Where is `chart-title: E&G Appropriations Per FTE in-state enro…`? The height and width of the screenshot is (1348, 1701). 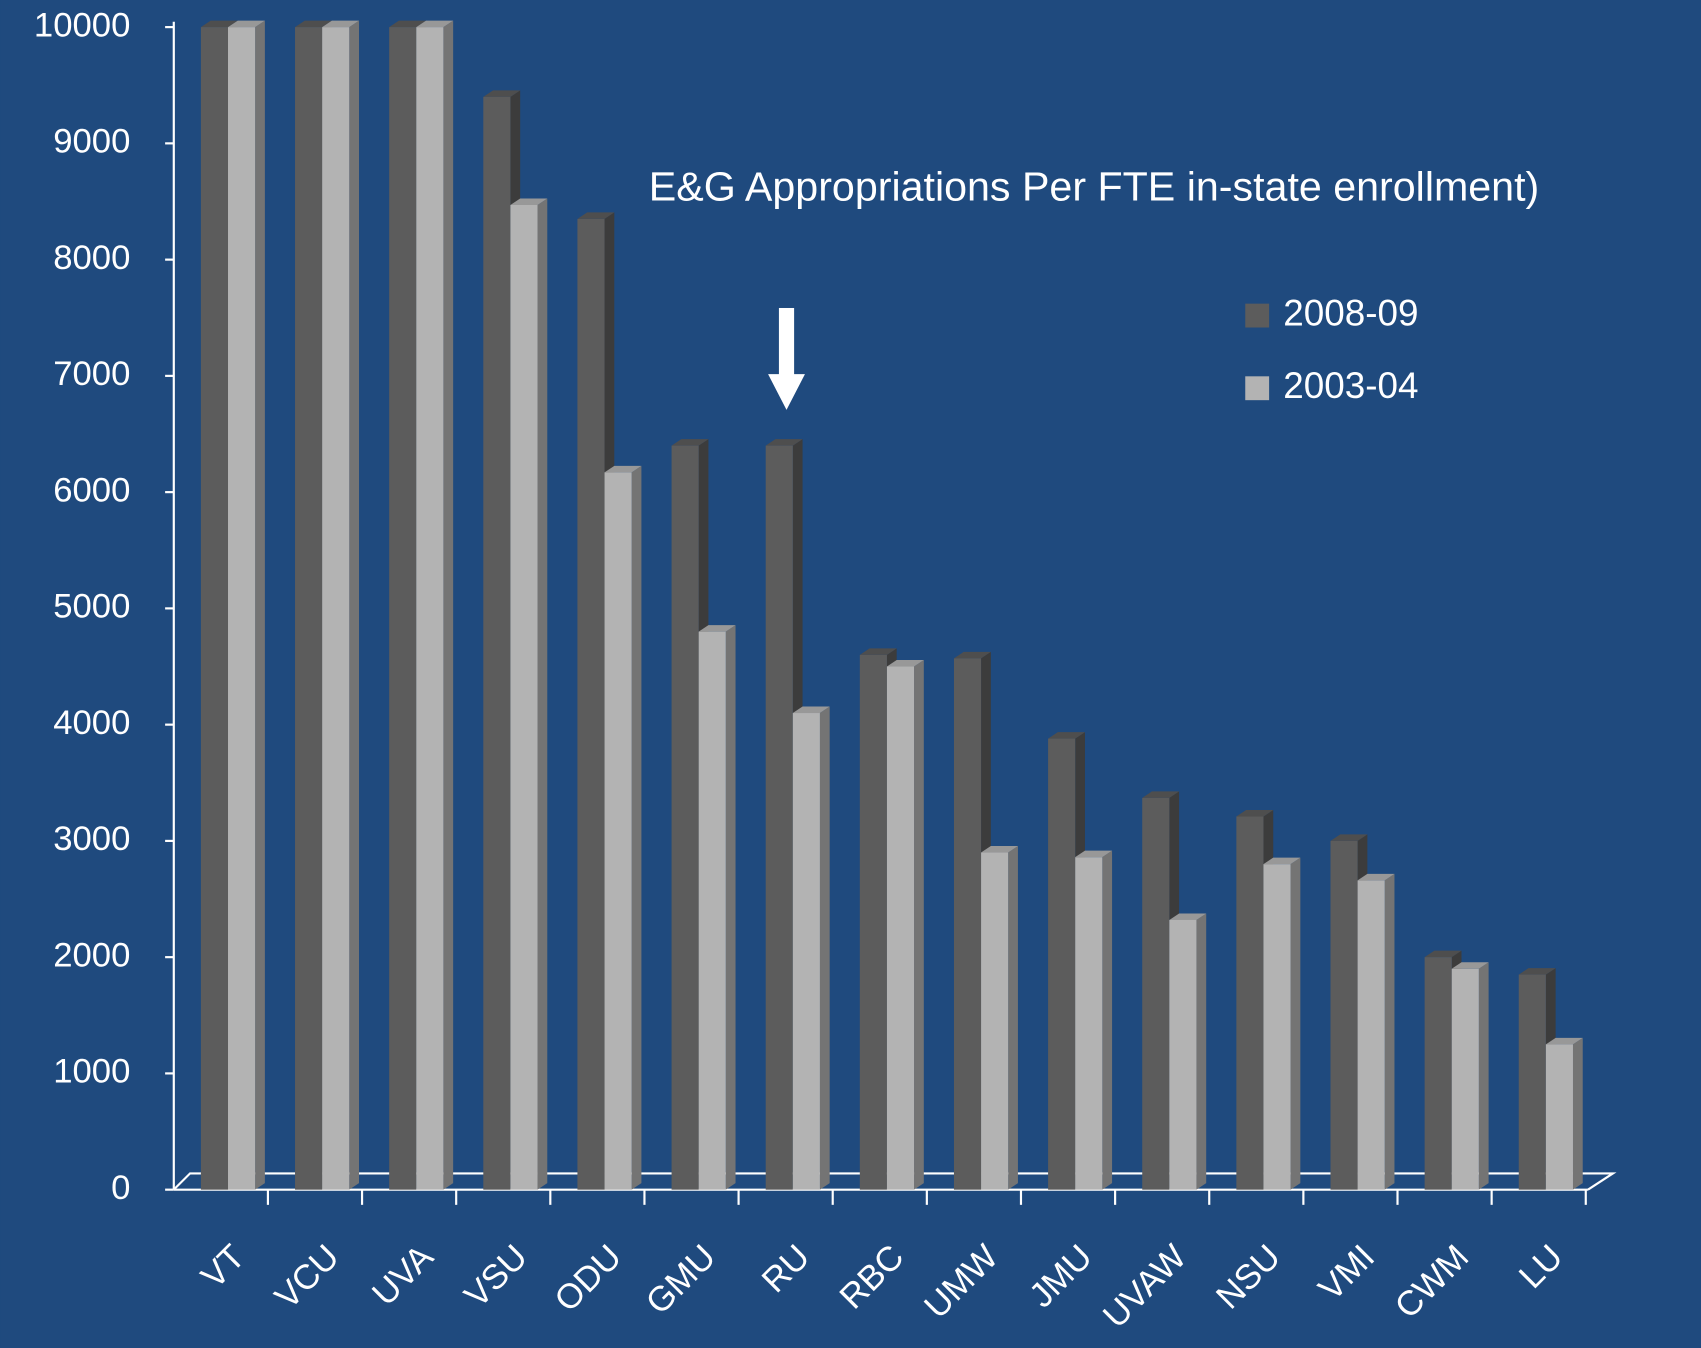 chart-title: E&G Appropriations Per FTE in-state enro… is located at coordinates (1094, 187).